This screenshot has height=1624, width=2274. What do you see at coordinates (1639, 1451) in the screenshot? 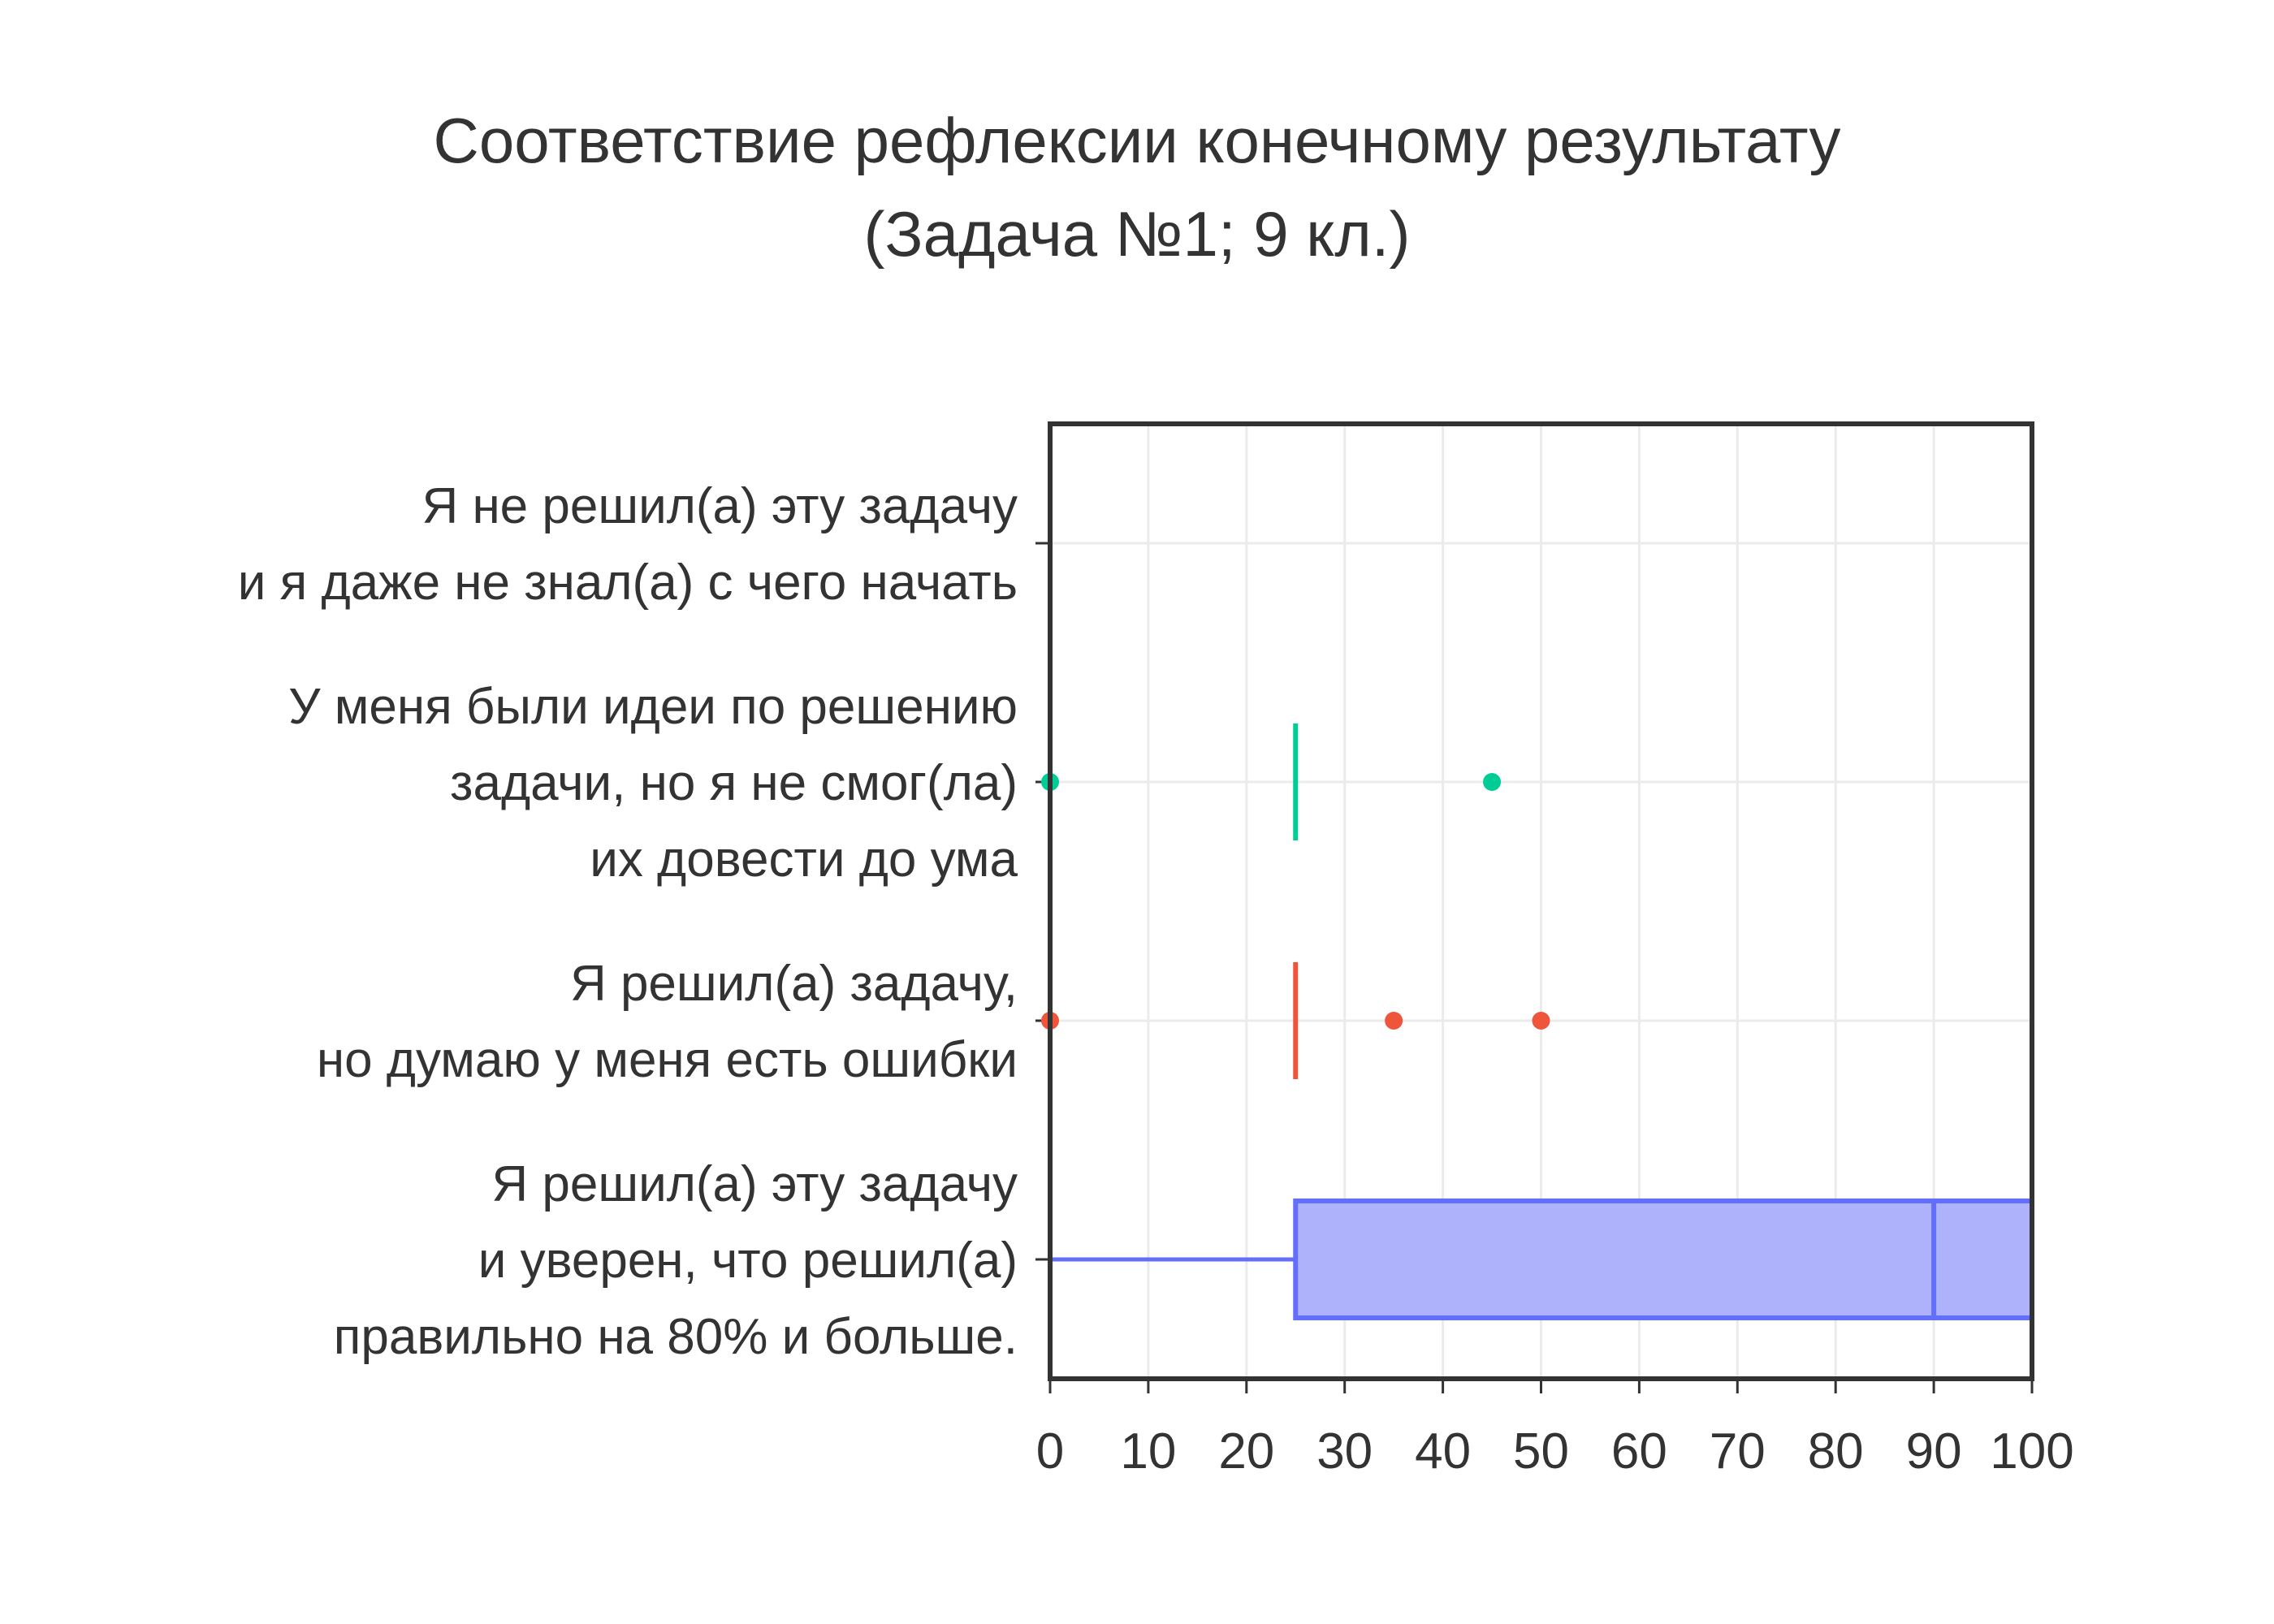
I see `x-tick-label-60: 60` at bounding box center [1639, 1451].